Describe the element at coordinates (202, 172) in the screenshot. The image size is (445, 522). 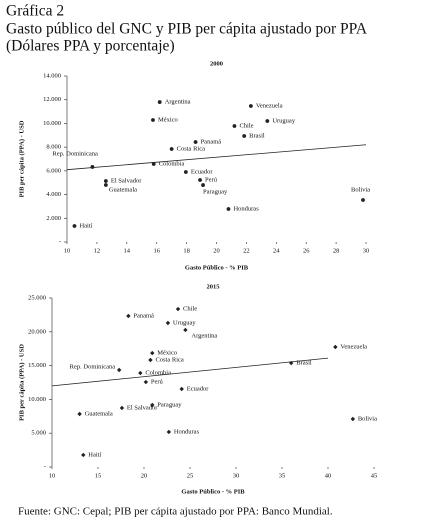
I see `point-label: Ecuador` at that location.